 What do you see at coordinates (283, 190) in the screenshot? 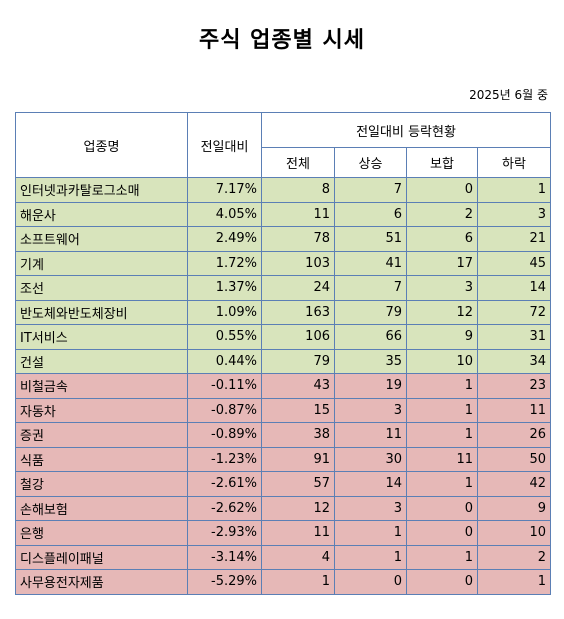
I see `table-row: 인터넷과카탈로그소매 7.17% 8 7 0 1` at bounding box center [283, 190].